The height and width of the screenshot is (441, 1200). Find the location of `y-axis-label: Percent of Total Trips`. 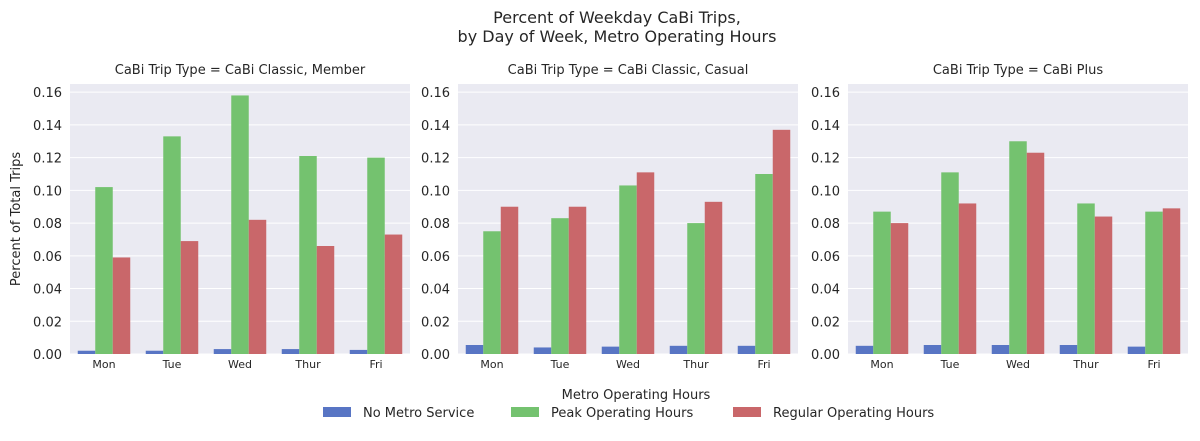

y-axis-label: Percent of Total Trips is located at coordinates (16, 219).